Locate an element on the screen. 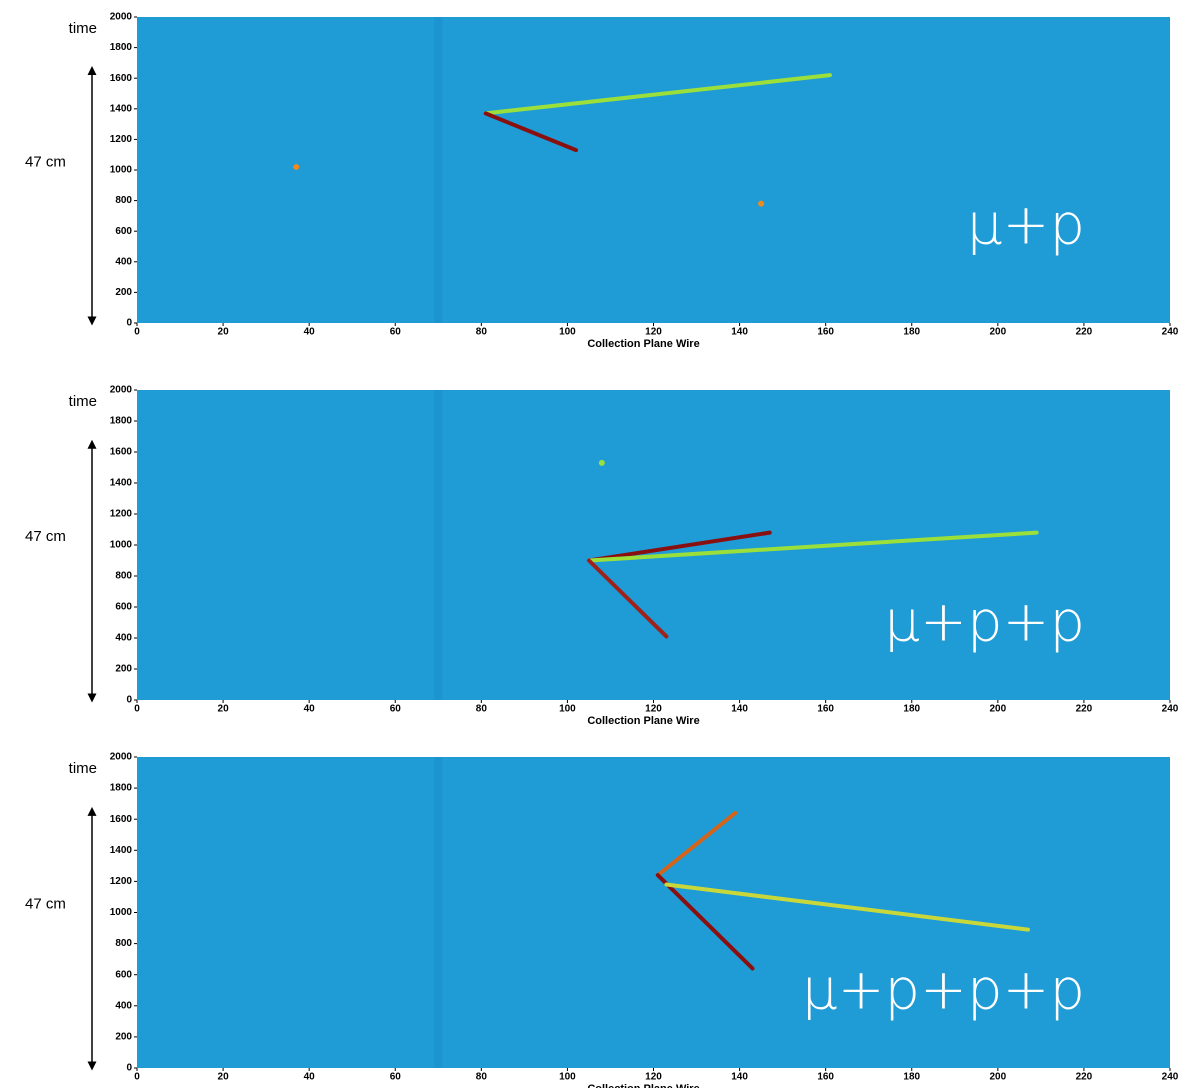  event-annotation: μ+p+p is located at coordinates (984, 621).